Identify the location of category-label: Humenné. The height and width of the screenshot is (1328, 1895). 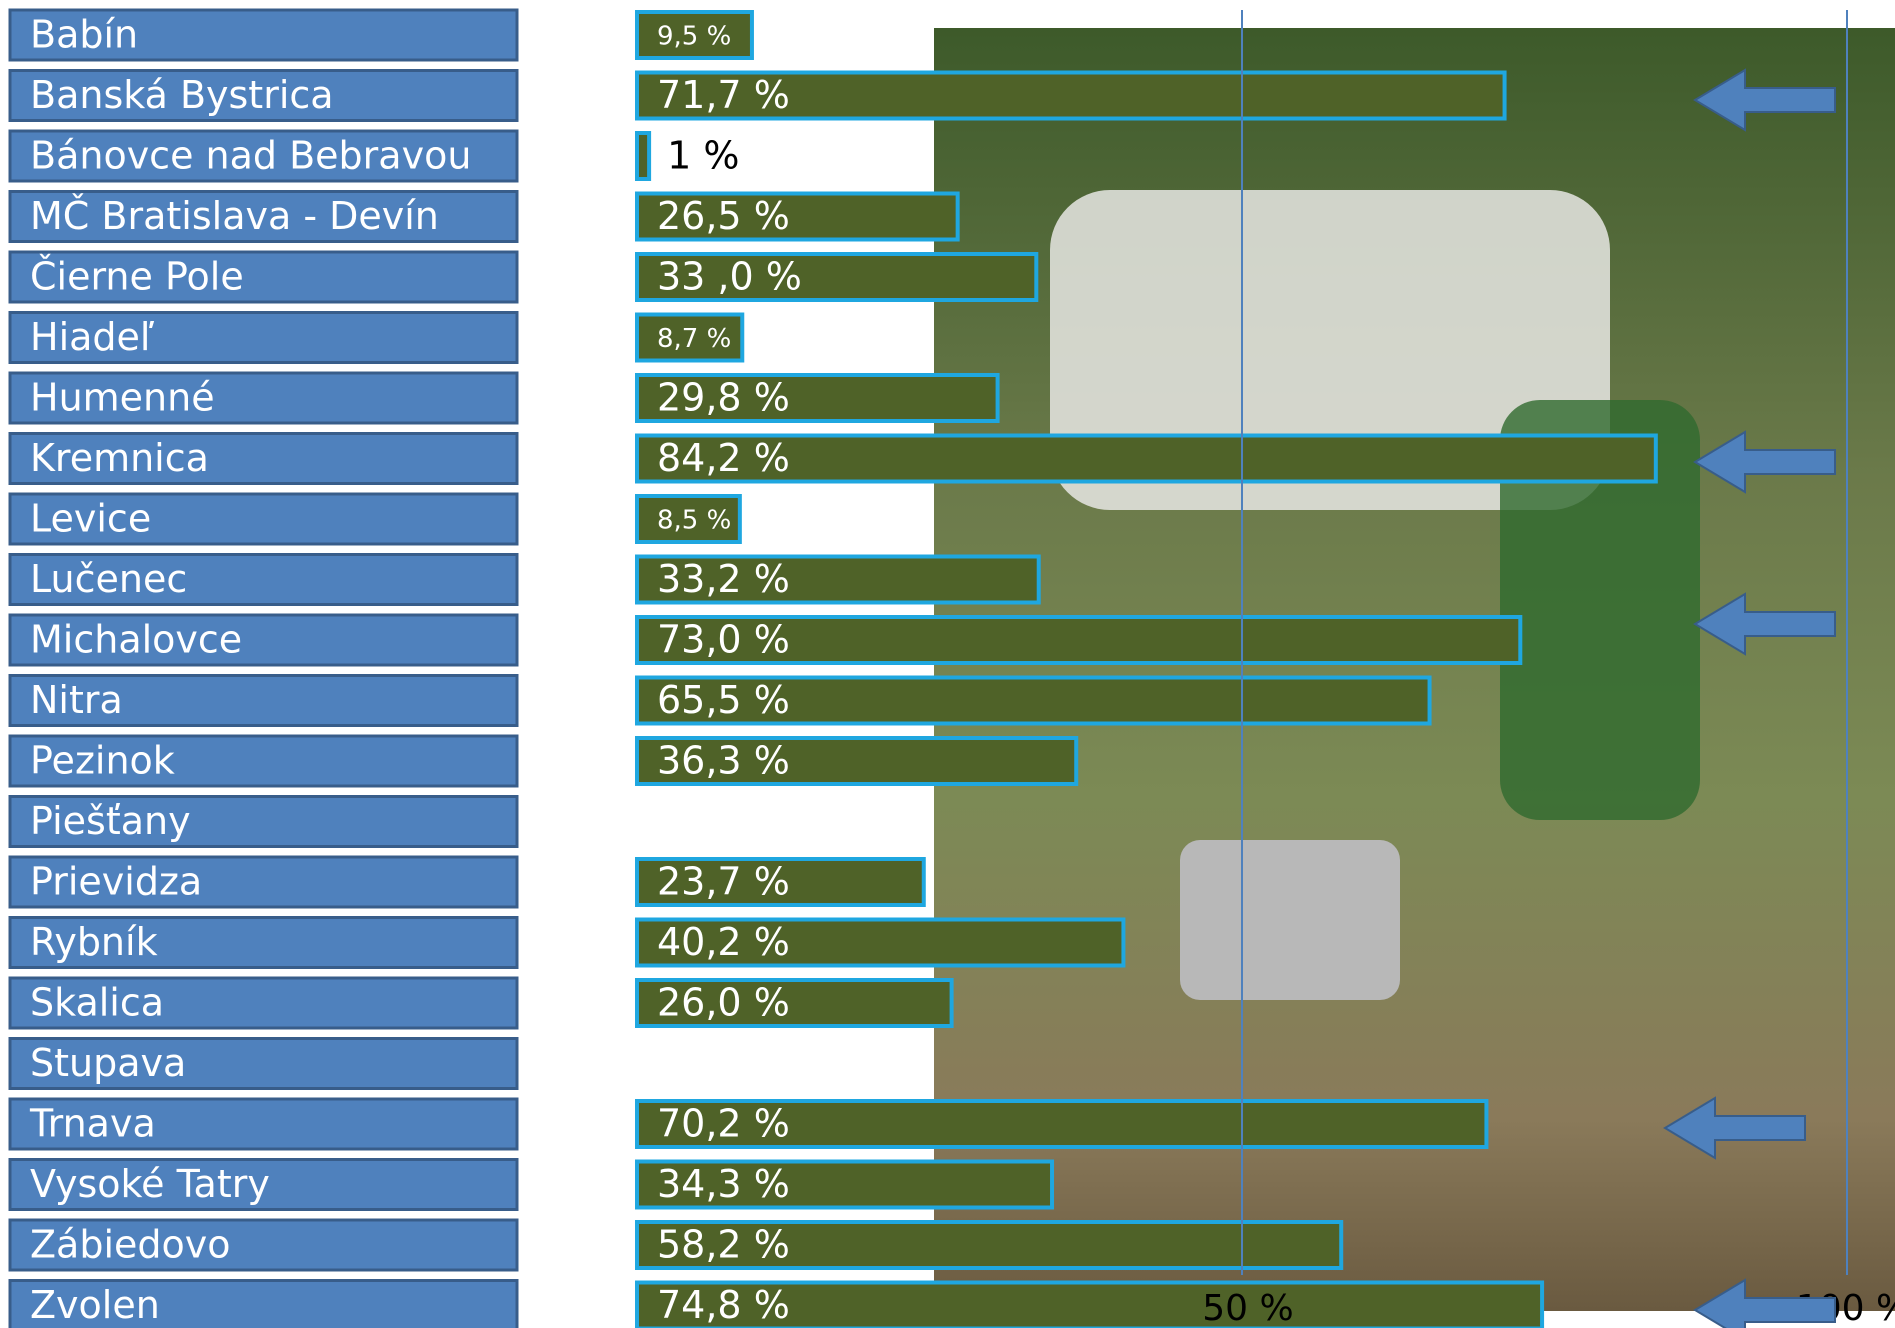
(122, 398).